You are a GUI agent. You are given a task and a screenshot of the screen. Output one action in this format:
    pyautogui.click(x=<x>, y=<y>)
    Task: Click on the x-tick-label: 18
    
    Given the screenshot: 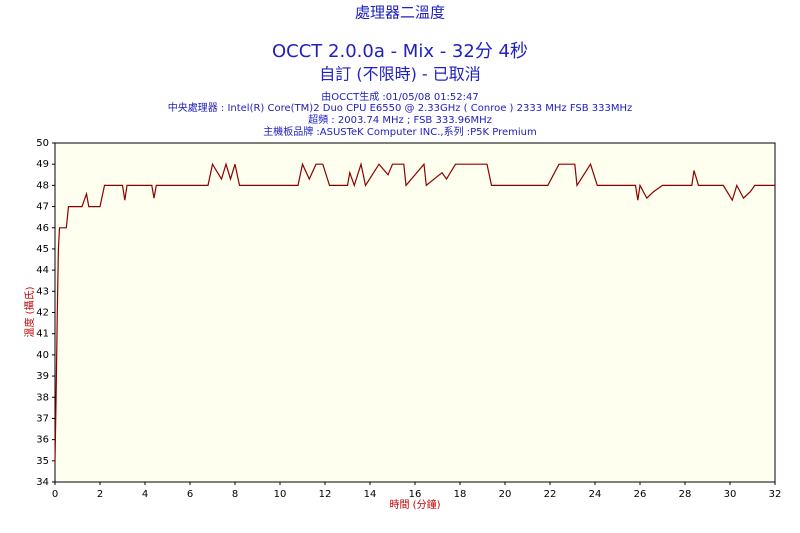 What is the action you would take?
    pyautogui.click(x=460, y=494)
    